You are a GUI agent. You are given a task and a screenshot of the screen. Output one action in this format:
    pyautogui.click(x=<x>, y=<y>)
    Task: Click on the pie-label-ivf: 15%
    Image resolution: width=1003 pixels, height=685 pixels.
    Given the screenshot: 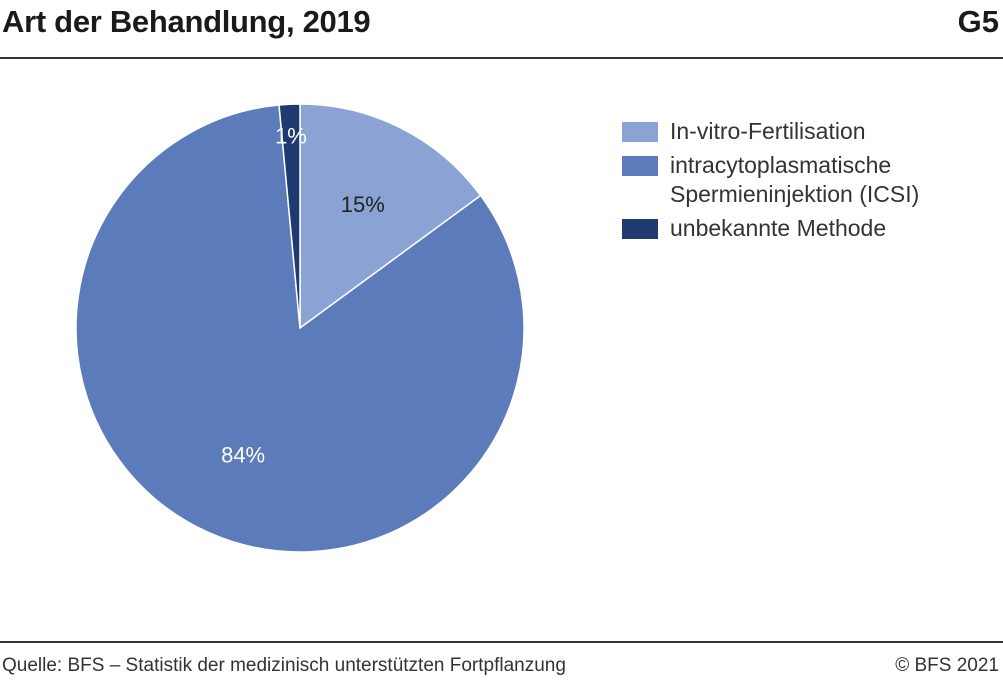 What is the action you would take?
    pyautogui.click(x=363, y=204)
    